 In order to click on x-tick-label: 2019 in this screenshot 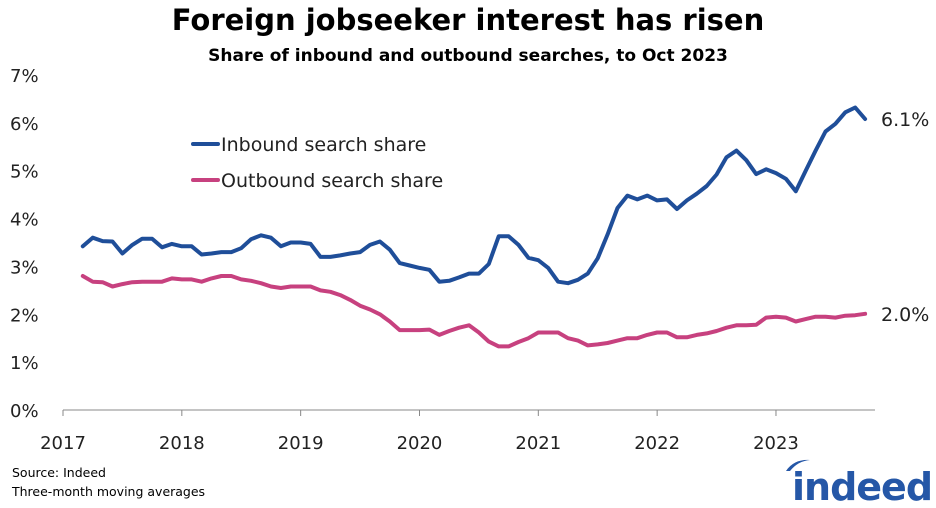, I will do `click(301, 443)`.